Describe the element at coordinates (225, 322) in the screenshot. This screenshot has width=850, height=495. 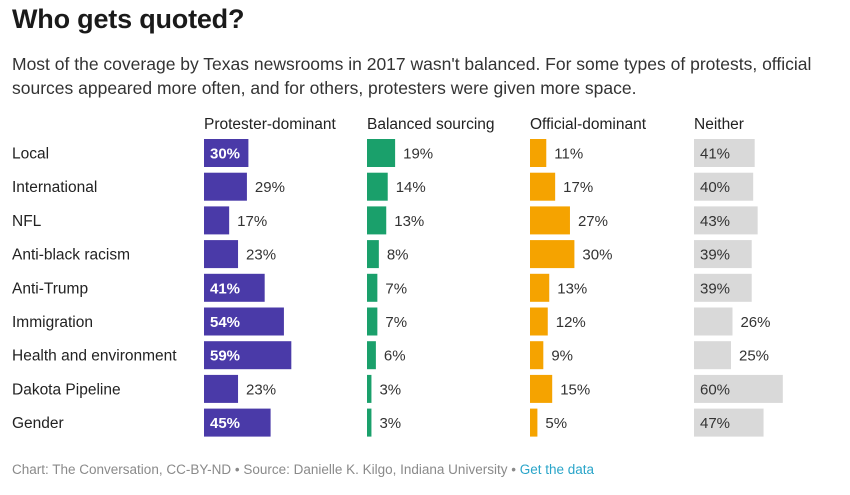
I see `value-label-protester-dominant-immigration: 54%` at that location.